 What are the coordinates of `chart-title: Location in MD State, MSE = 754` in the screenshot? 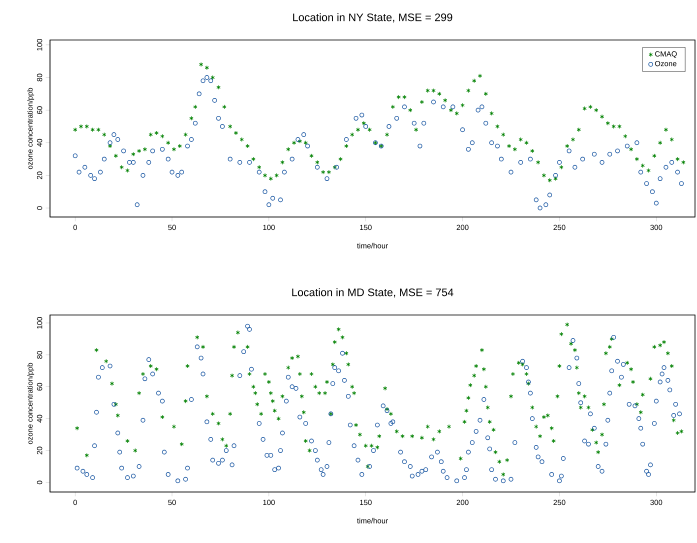 It's located at (373, 293).